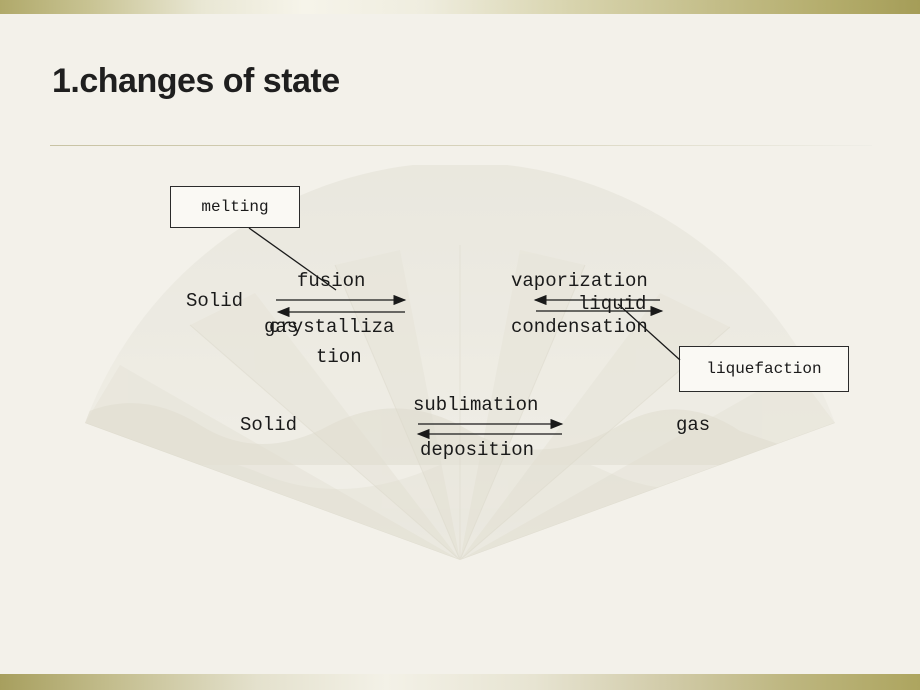 The width and height of the screenshot is (920, 690). Describe the element at coordinates (269, 425) in the screenshot. I see `state-label-solid-bottom: Solid` at that location.